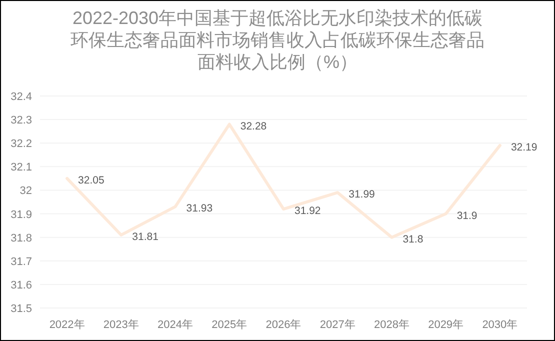 Image resolution: width=555 pixels, height=341 pixels. What do you see at coordinates (21, 214) in the screenshot?
I see `y-tick-label: 31.9` at bounding box center [21, 214].